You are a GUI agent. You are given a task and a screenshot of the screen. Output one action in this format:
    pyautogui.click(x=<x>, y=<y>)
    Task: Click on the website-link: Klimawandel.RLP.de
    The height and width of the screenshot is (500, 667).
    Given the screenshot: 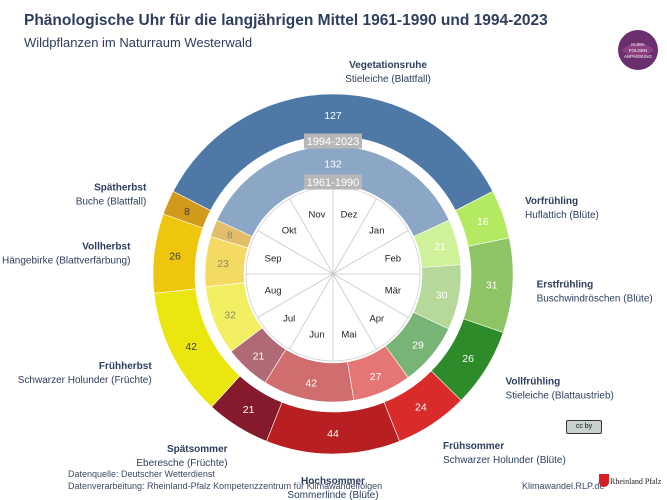 What is the action you would take?
    pyautogui.click(x=563, y=486)
    